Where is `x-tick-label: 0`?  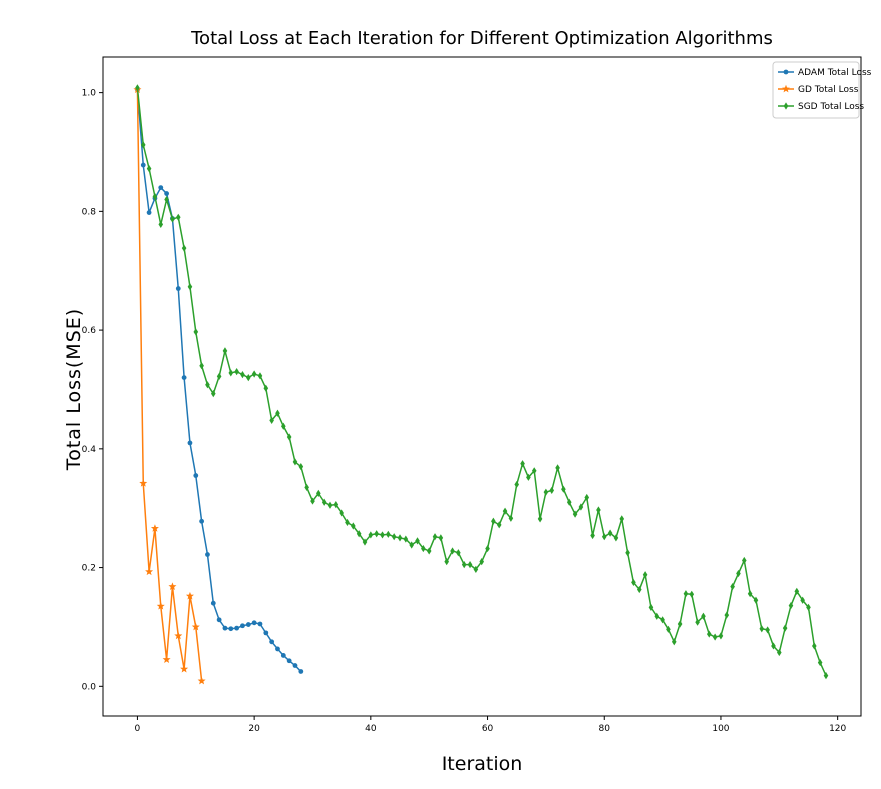
x-tick-label: 0 is located at coordinates (138, 729).